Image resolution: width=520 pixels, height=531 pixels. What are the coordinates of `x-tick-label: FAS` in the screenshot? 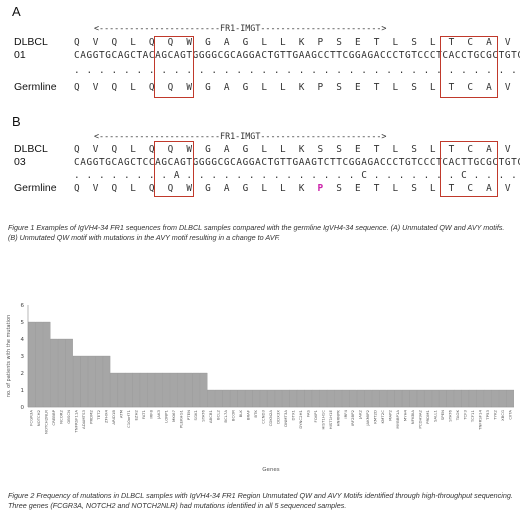 It's located at (307, 413).